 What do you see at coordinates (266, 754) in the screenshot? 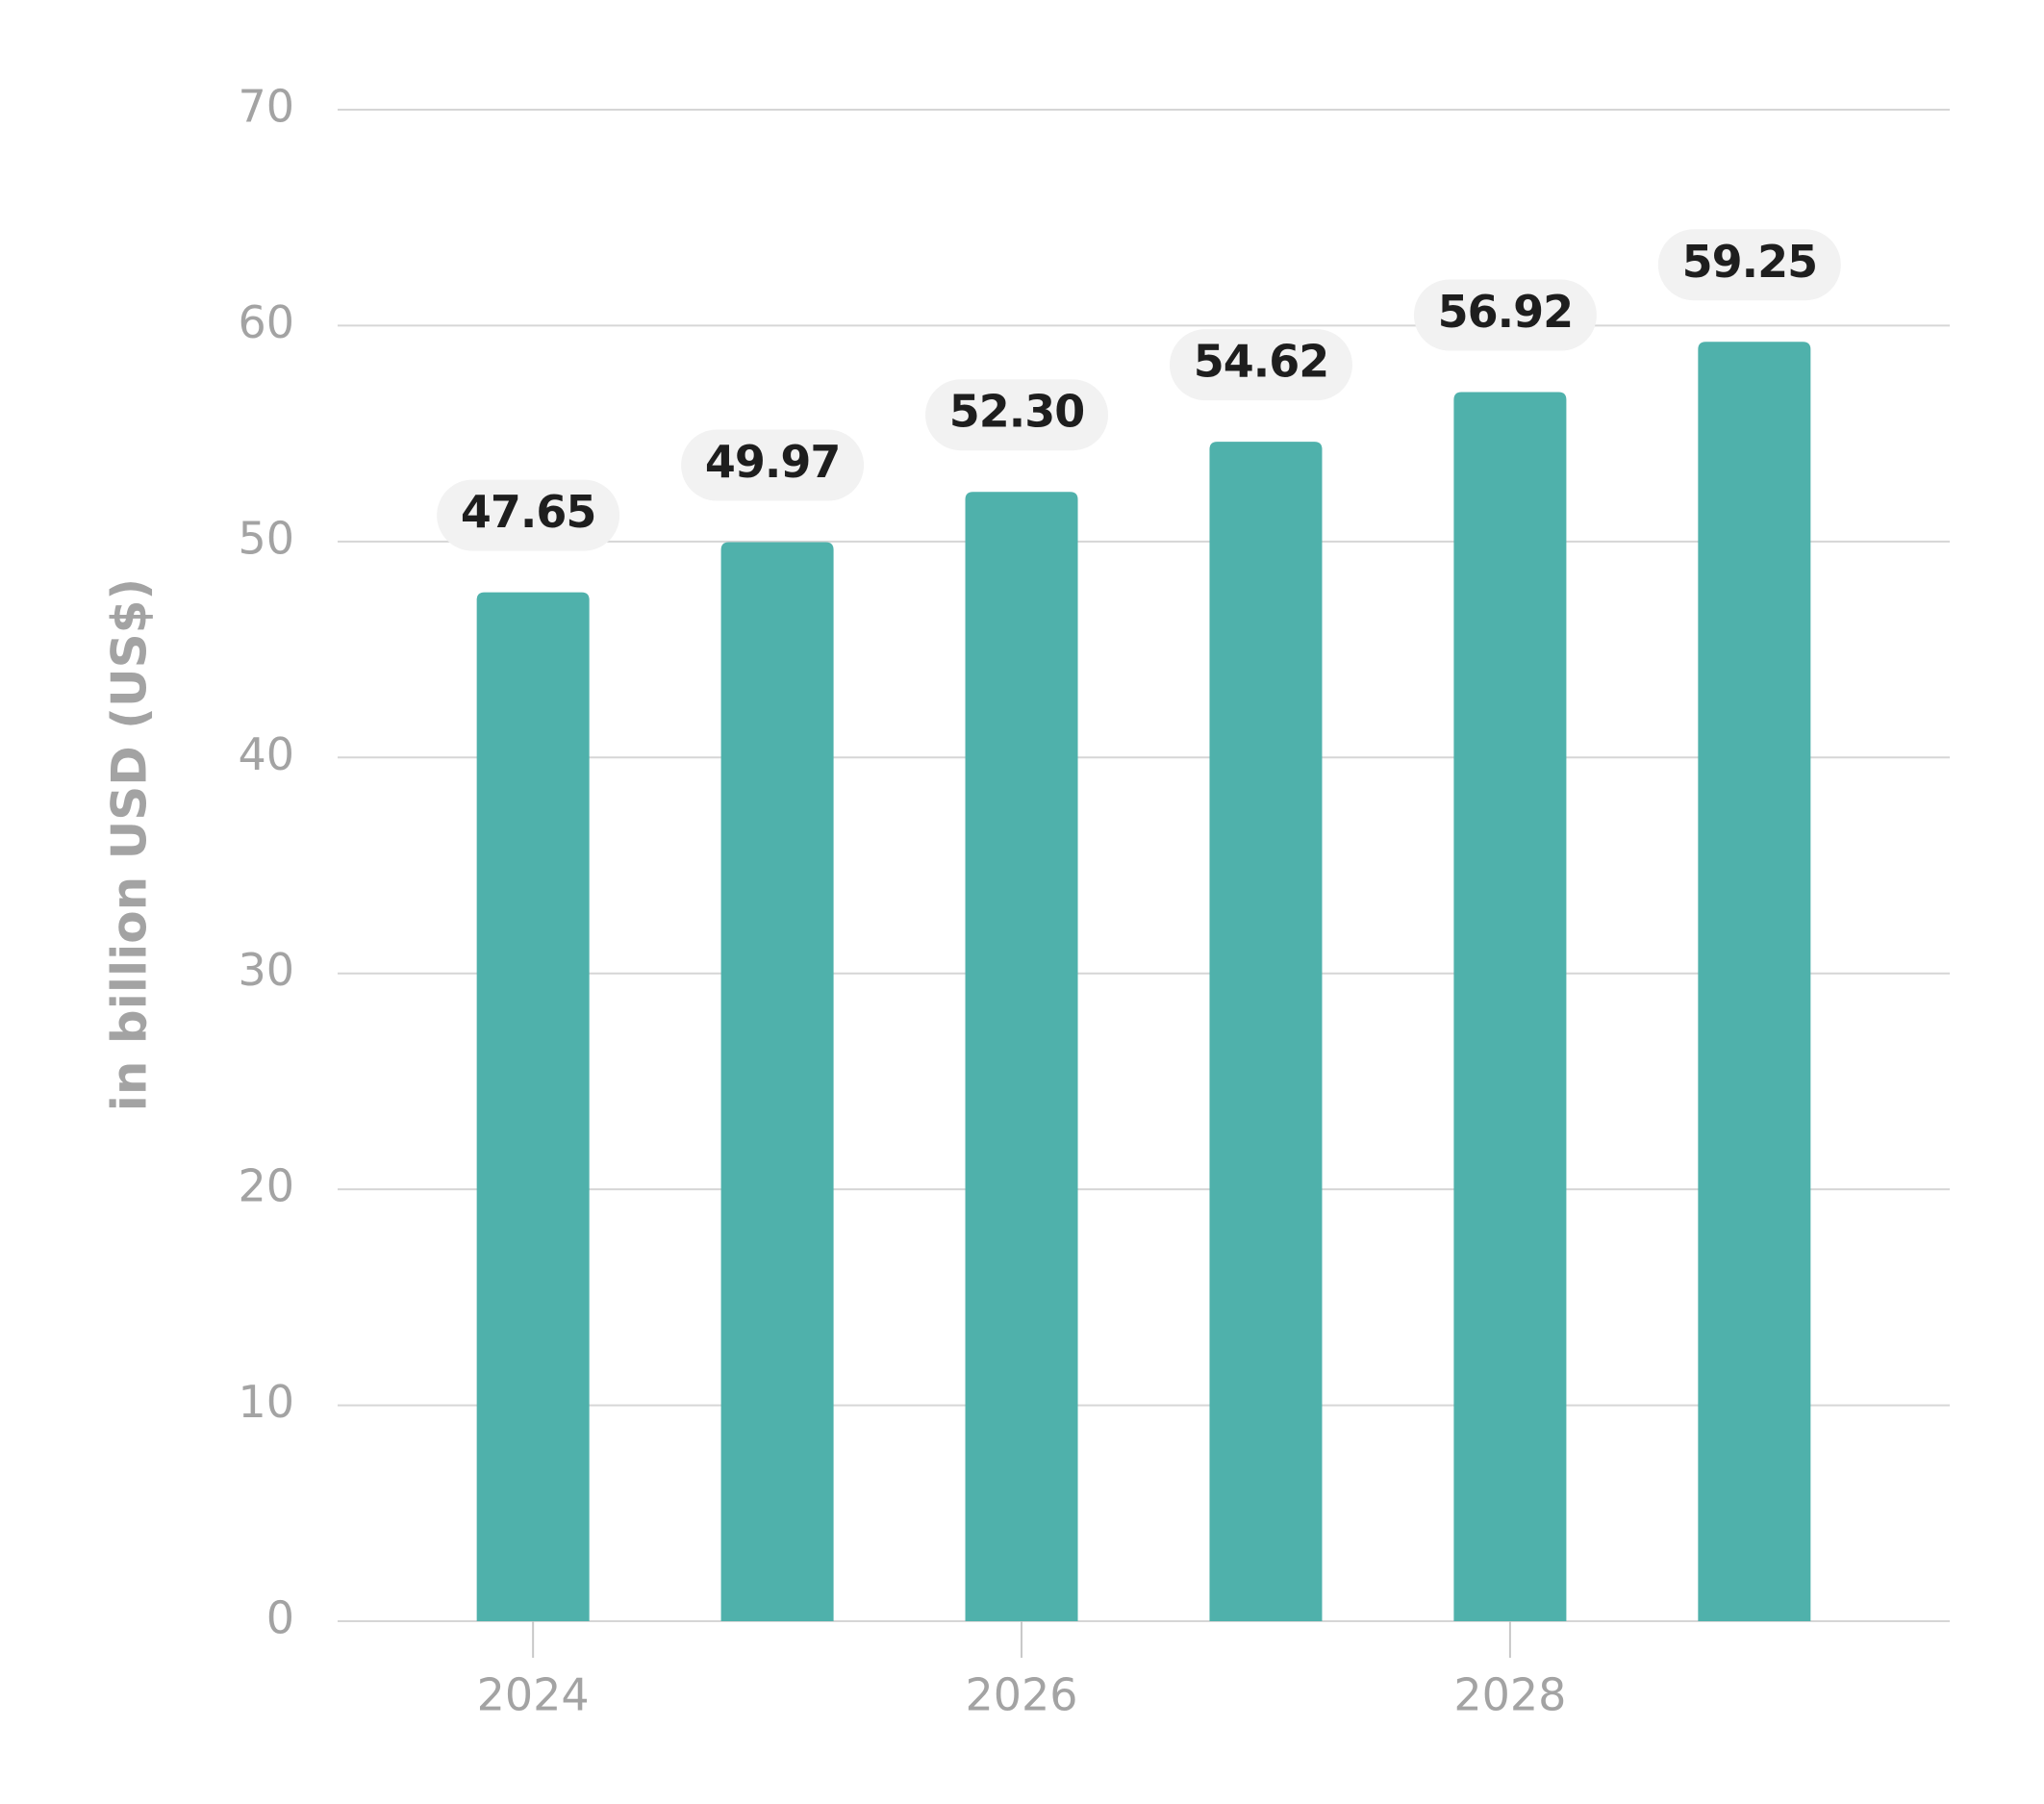
I see `y-tick-label: 40` at bounding box center [266, 754].